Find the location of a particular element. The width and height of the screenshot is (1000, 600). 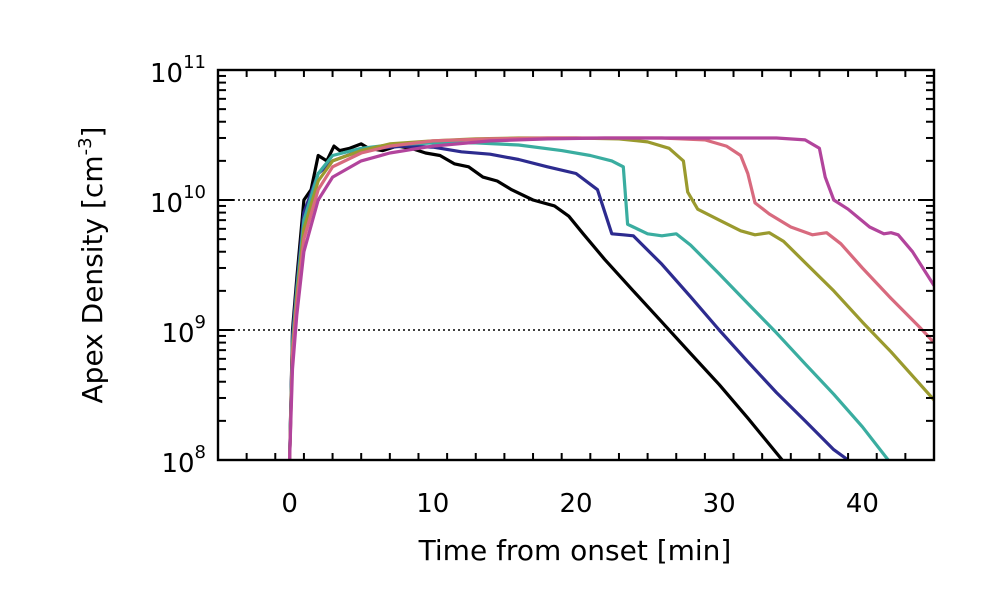

x-axis-title: Time from onset [min] is located at coordinates (575, 550).